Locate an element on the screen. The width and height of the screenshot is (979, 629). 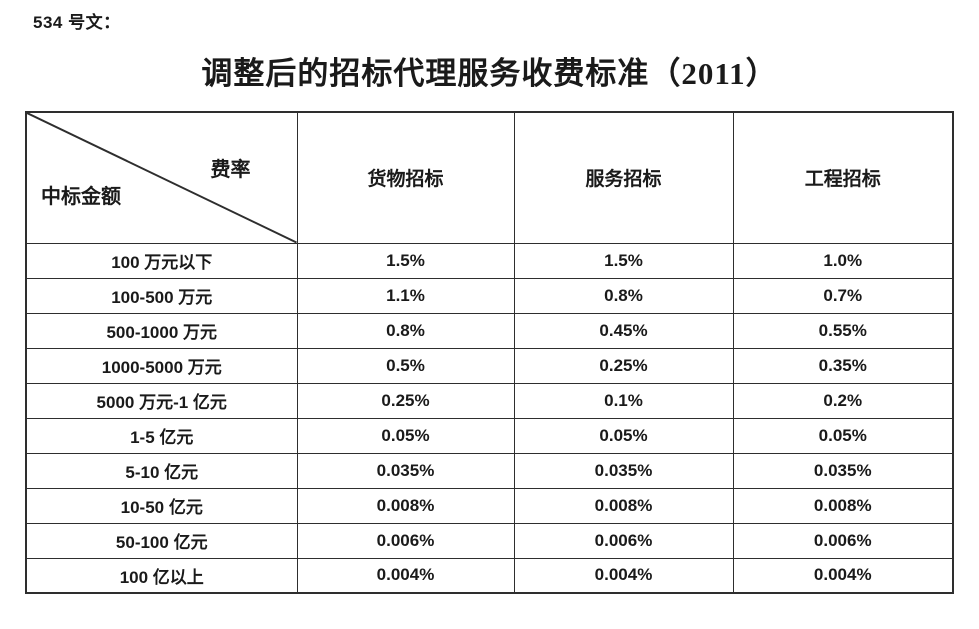
table-row: 1-5 亿元 0.05% 0.05% 0.05% is located at coordinates (489, 435).